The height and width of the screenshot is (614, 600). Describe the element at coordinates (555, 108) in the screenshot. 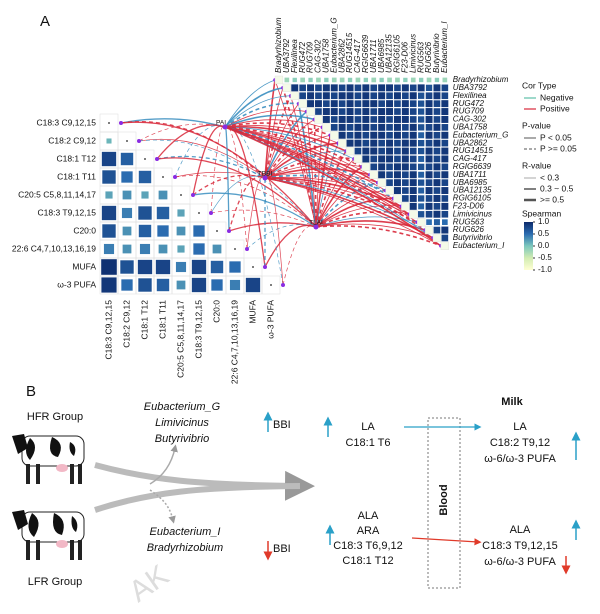

I see `legend-item: Positive` at that location.